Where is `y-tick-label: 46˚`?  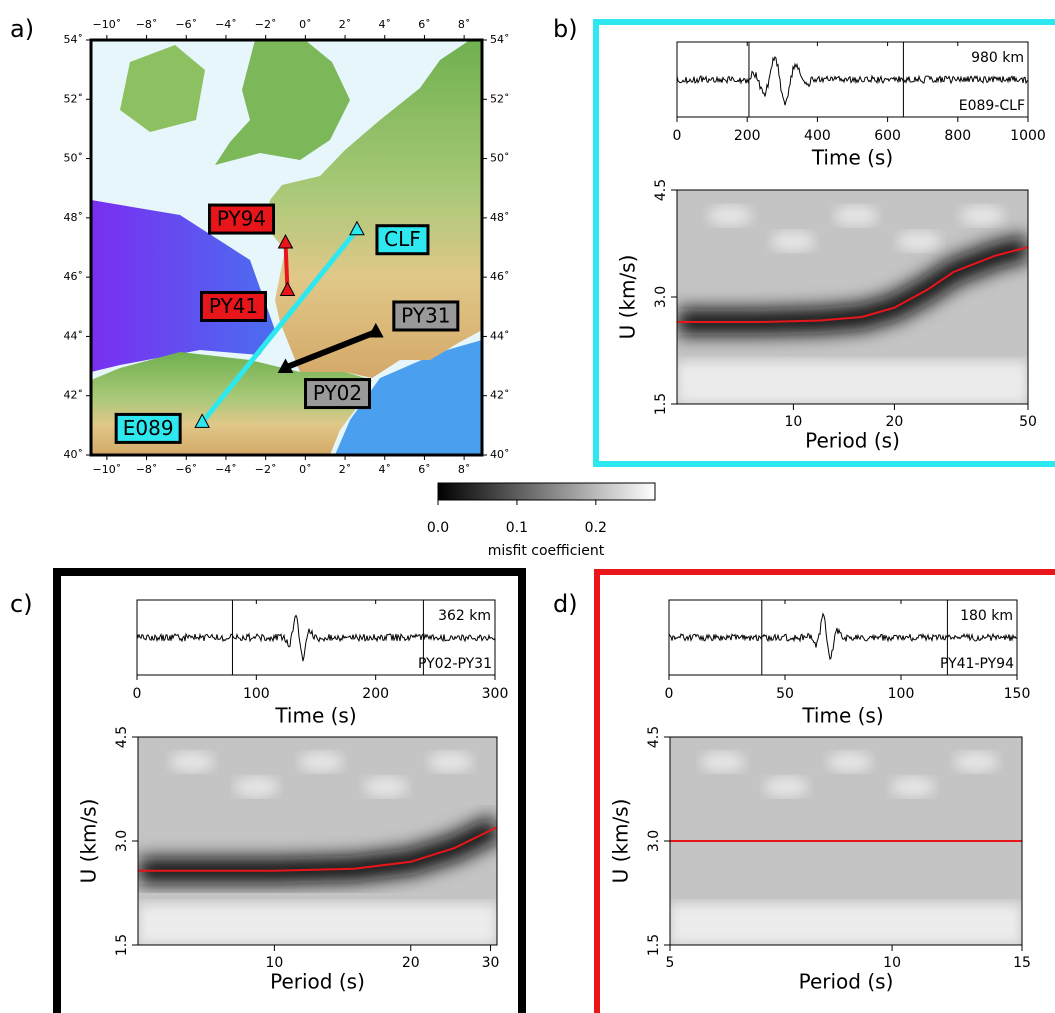
y-tick-label: 46˚ is located at coordinates (500, 276).